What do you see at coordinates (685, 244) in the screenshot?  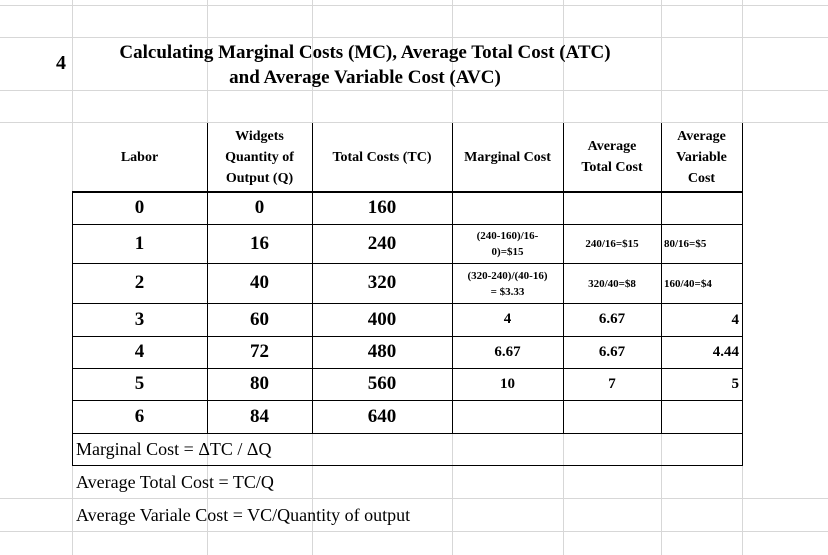 I see `cell-average-variable-cost: 80/16=$5` at bounding box center [685, 244].